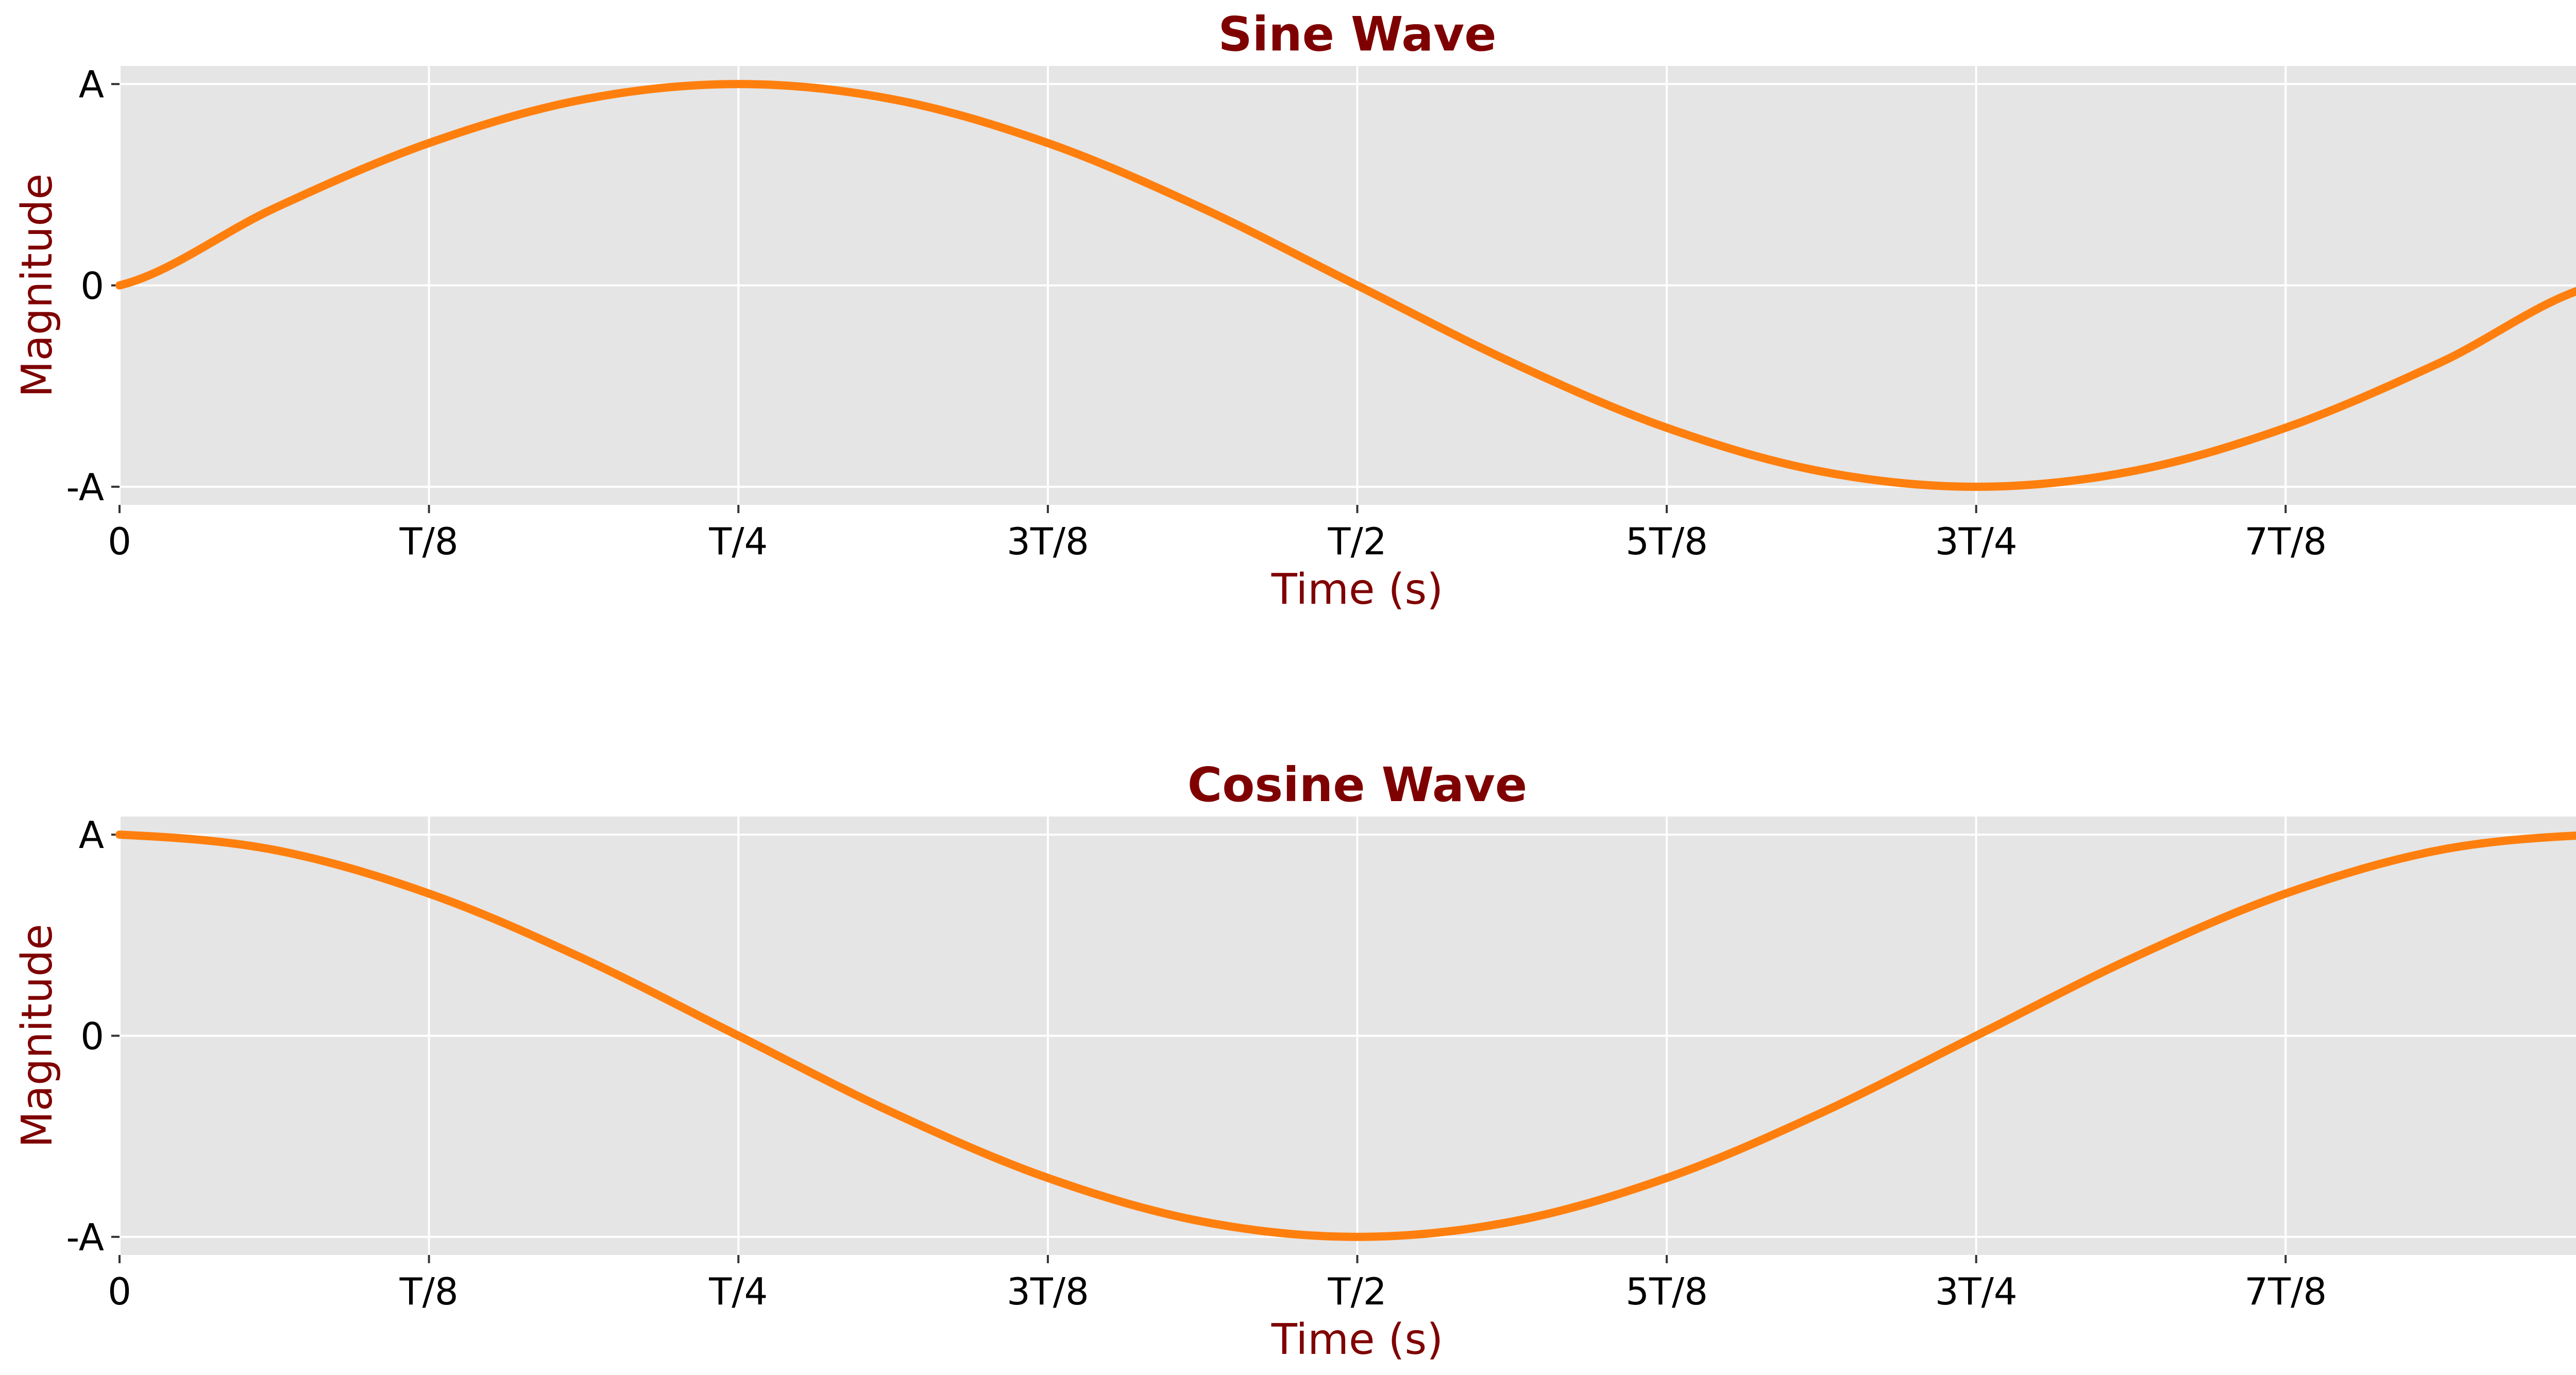 The image size is (2576, 1375). What do you see at coordinates (1357, 35) in the screenshot?
I see `plot-title: Sine Wave` at bounding box center [1357, 35].